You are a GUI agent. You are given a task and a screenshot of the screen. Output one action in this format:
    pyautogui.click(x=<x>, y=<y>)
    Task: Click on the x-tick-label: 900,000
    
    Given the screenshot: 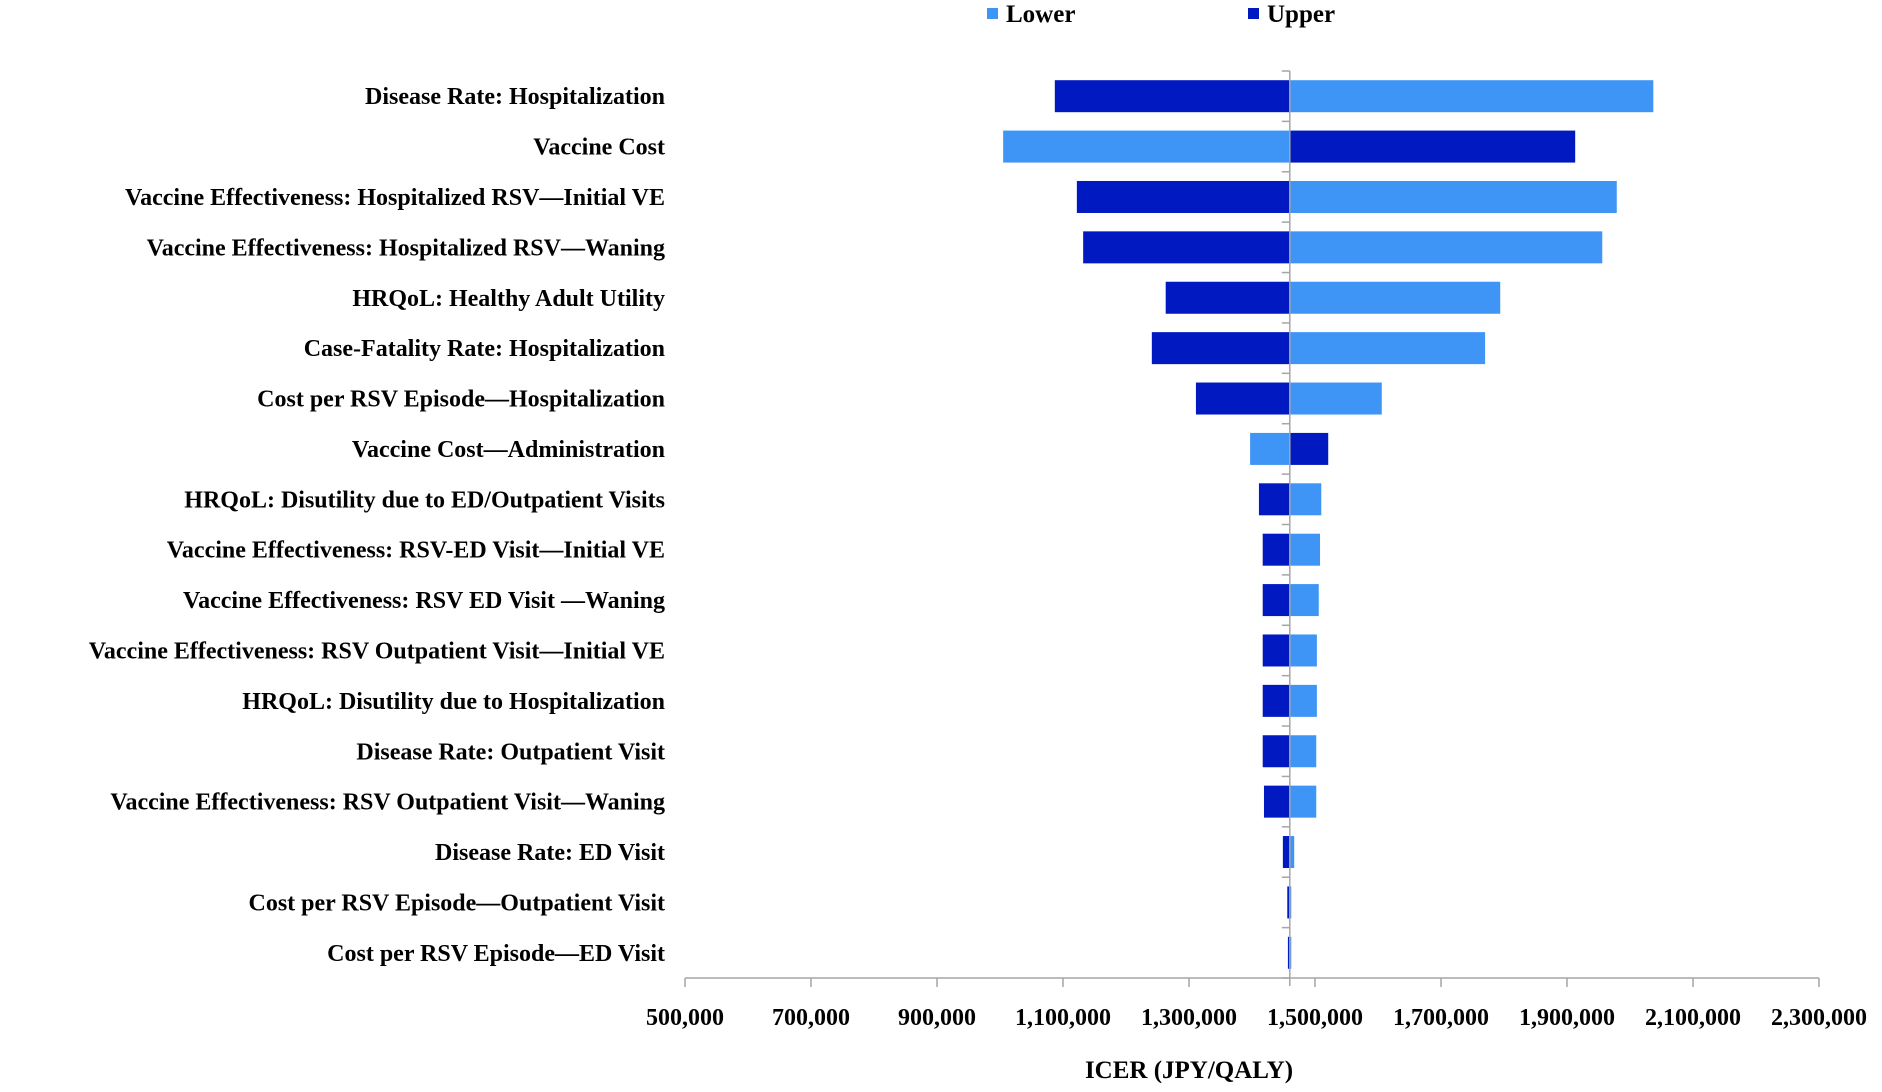 What is the action you would take?
    pyautogui.click(x=937, y=1018)
    